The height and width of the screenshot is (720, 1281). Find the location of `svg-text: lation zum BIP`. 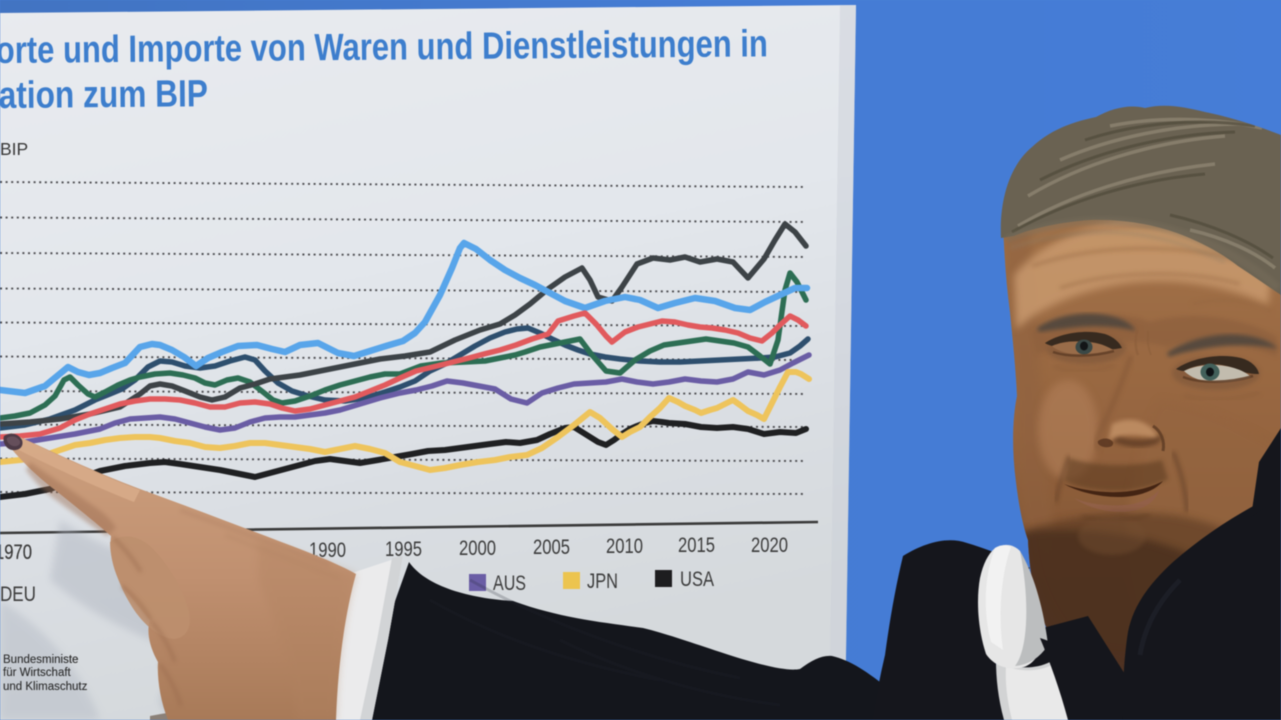

svg-text: lation zum BIP is located at coordinates (104, 95).